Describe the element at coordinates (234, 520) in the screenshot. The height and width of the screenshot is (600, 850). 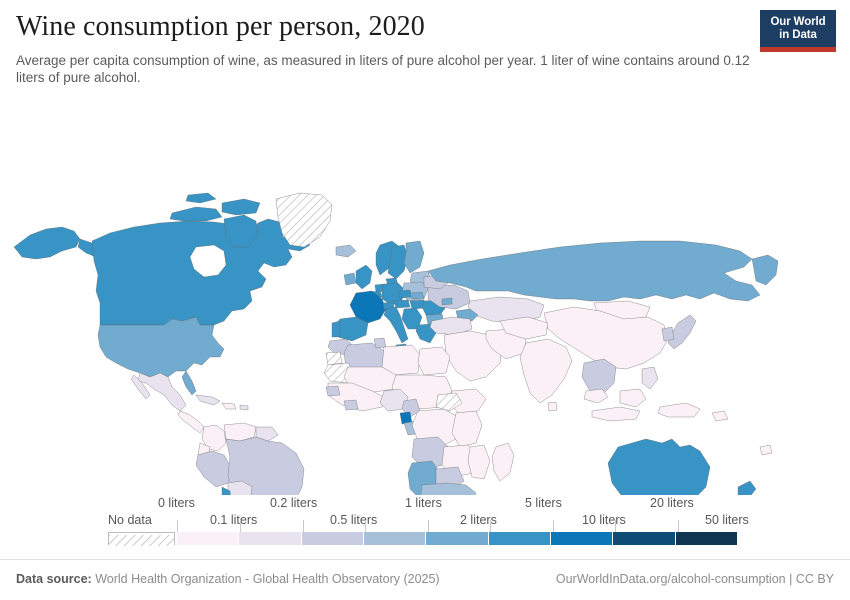
I see `legend-label-0-1: 0.1 liters` at that location.